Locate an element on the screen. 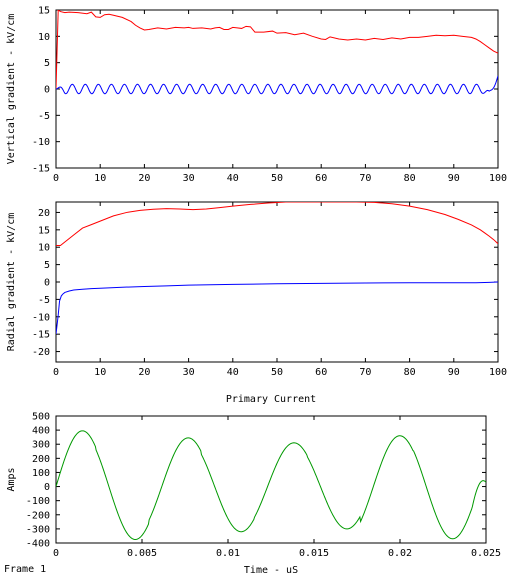  x-tick-label: 0.025 is located at coordinates (486, 553).